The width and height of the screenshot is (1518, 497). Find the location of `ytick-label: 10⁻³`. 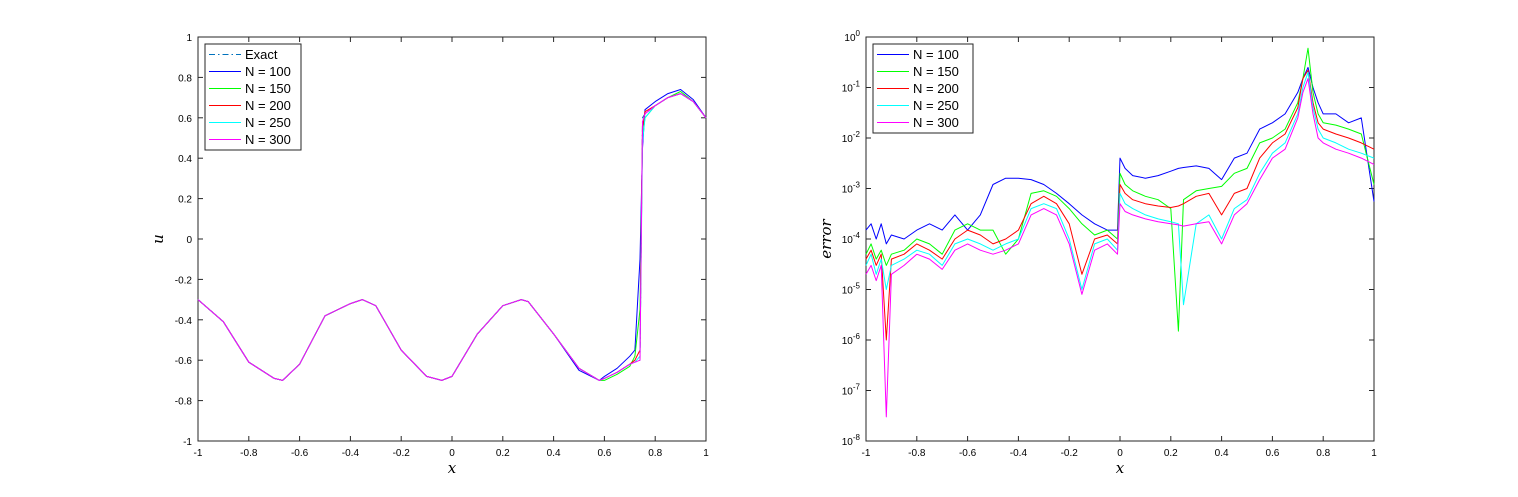

ytick-label: 10⁻³ is located at coordinates (851, 188).